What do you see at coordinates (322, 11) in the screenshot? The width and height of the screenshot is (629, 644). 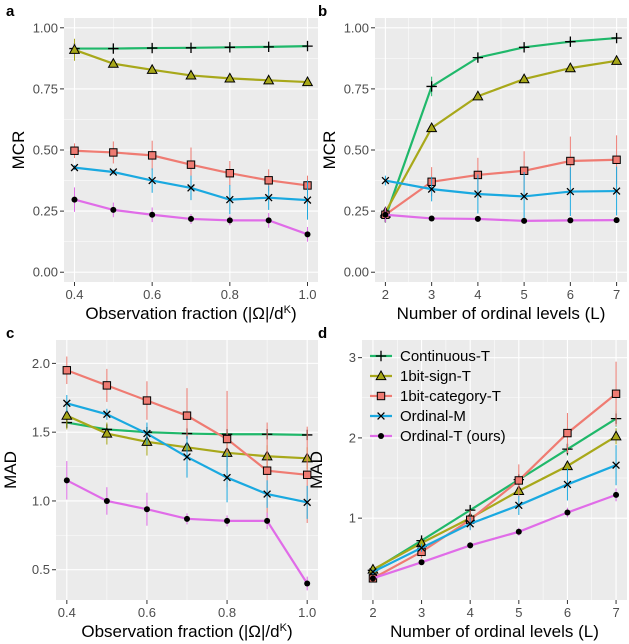 I see `panel-tag: b` at bounding box center [322, 11].